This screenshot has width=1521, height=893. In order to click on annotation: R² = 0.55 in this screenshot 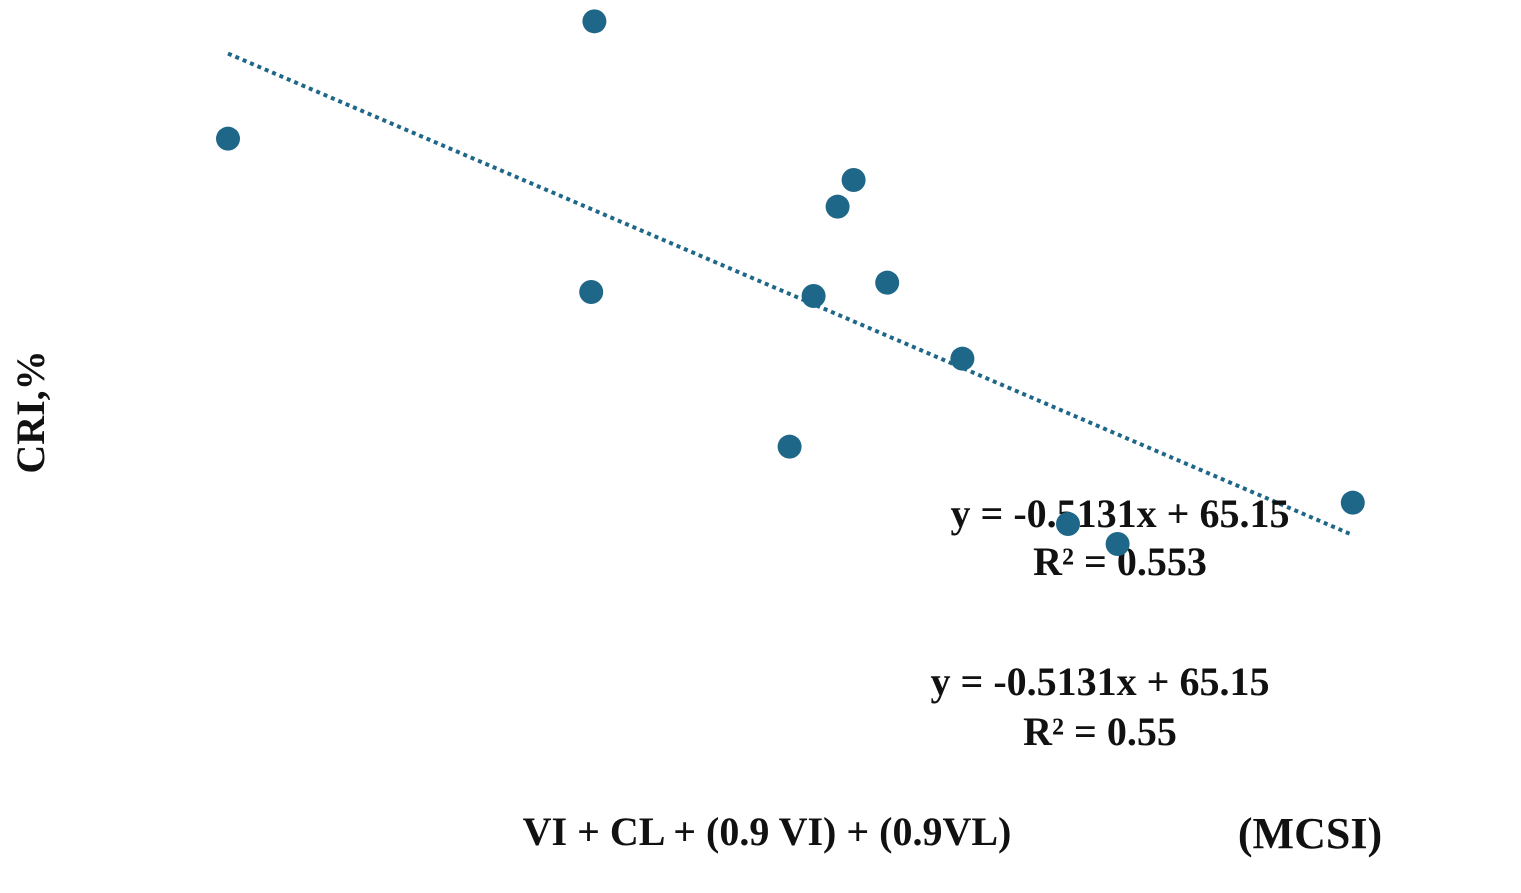, I will do `click(1100, 731)`.